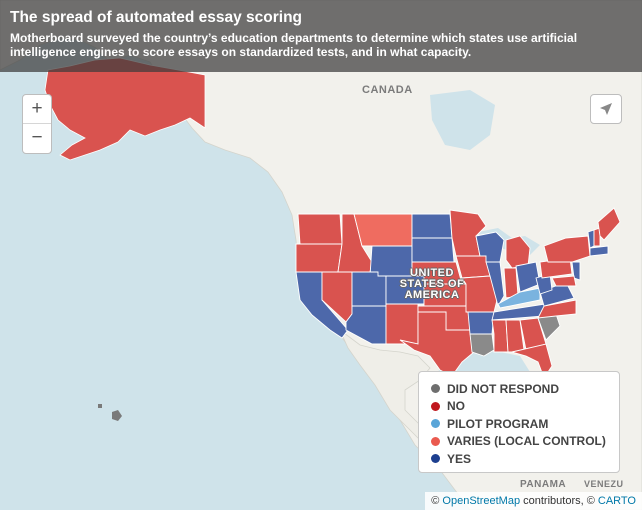 This screenshot has height=510, width=642. I want to click on legend-item-no: NO, so click(525, 407).